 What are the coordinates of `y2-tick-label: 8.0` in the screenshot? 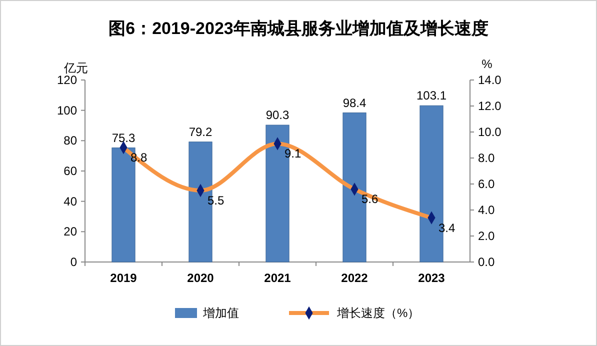 It's located at (487, 158).